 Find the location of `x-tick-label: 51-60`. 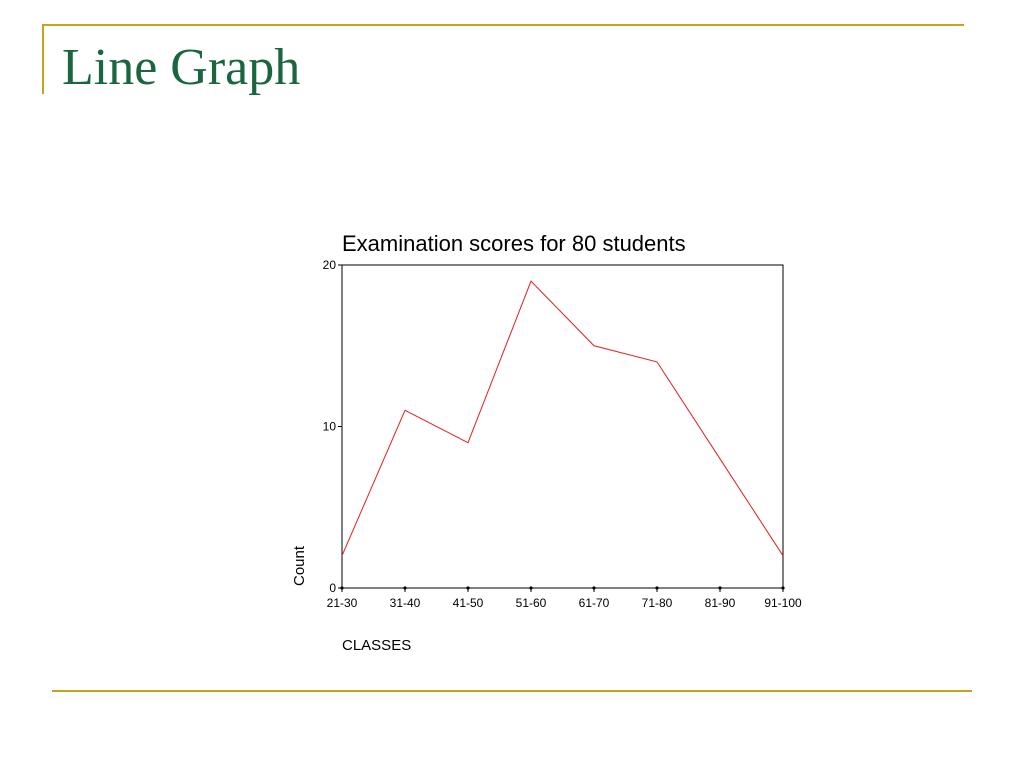

x-tick-label: 51-60 is located at coordinates (531, 603).